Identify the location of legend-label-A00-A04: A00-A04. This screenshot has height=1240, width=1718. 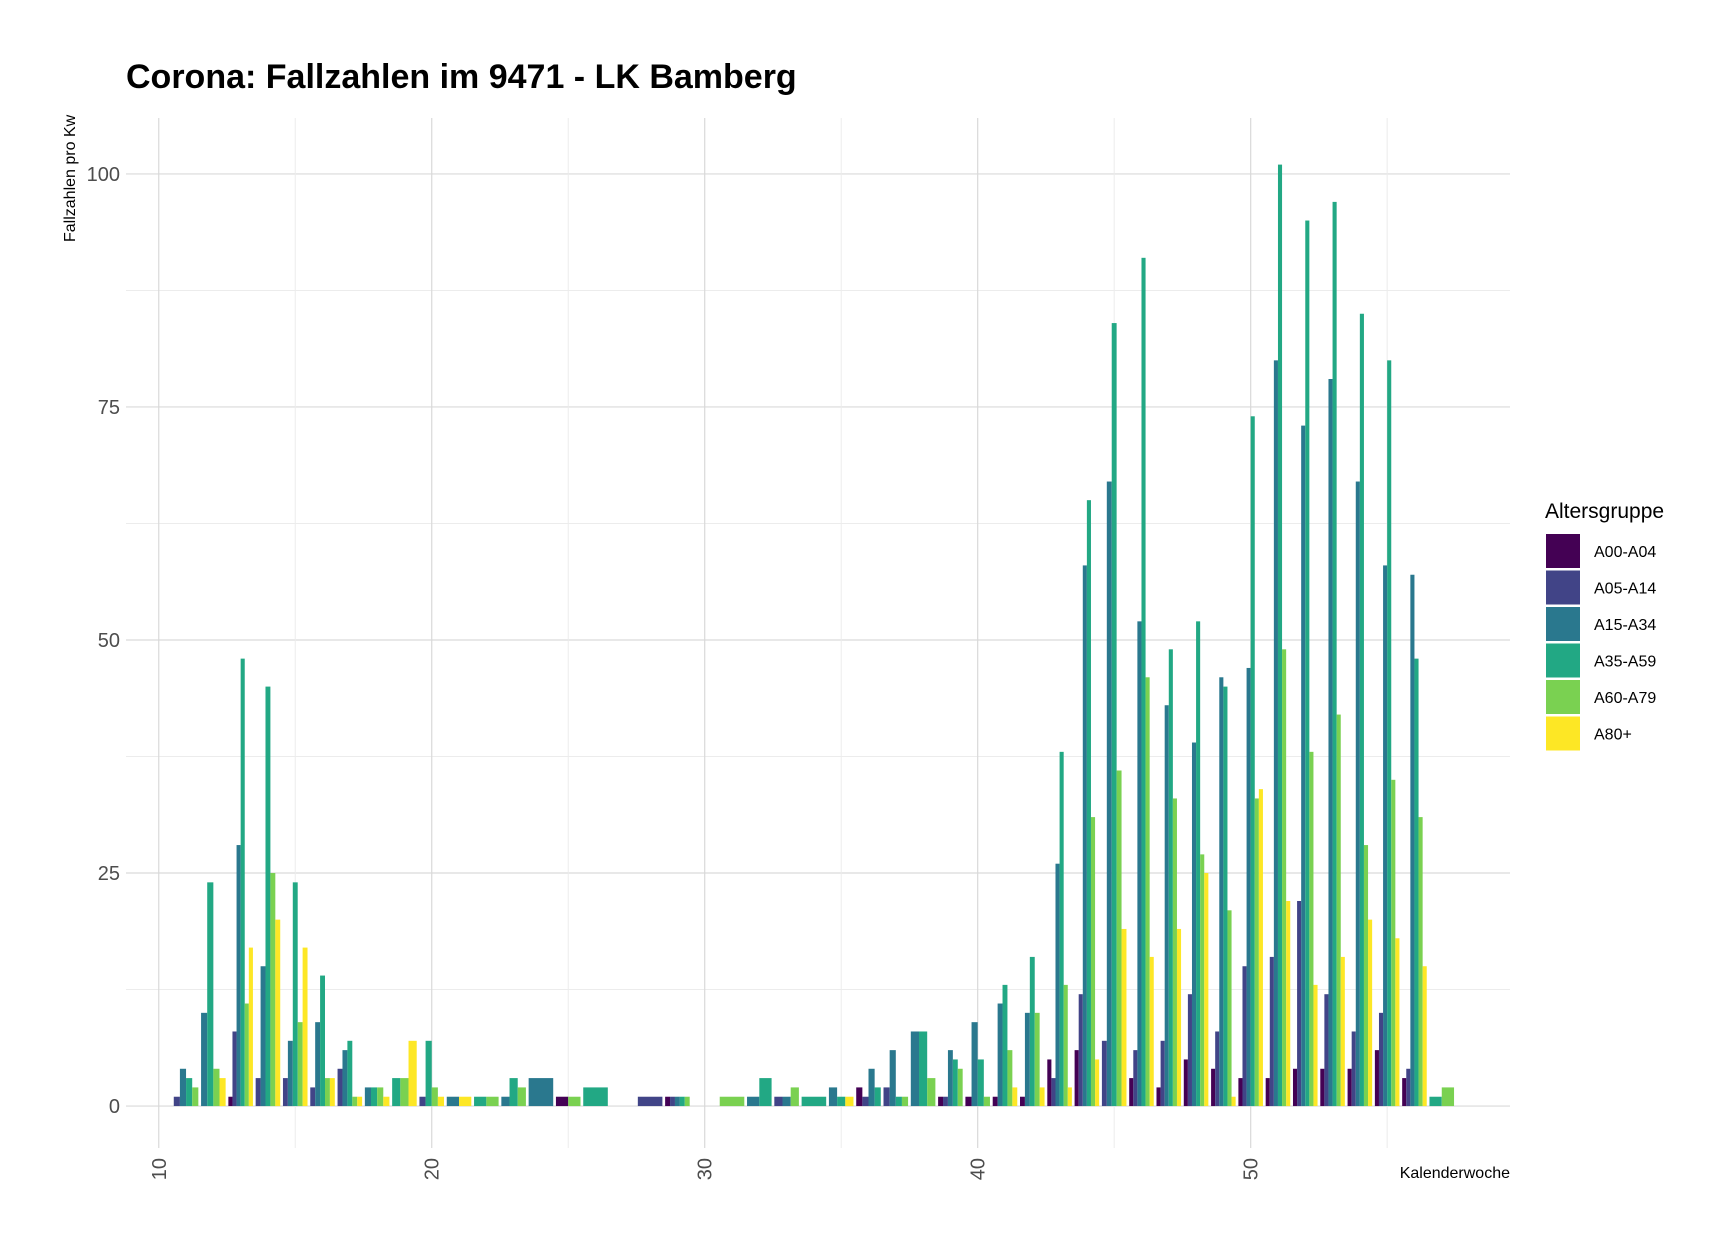
(1625, 552).